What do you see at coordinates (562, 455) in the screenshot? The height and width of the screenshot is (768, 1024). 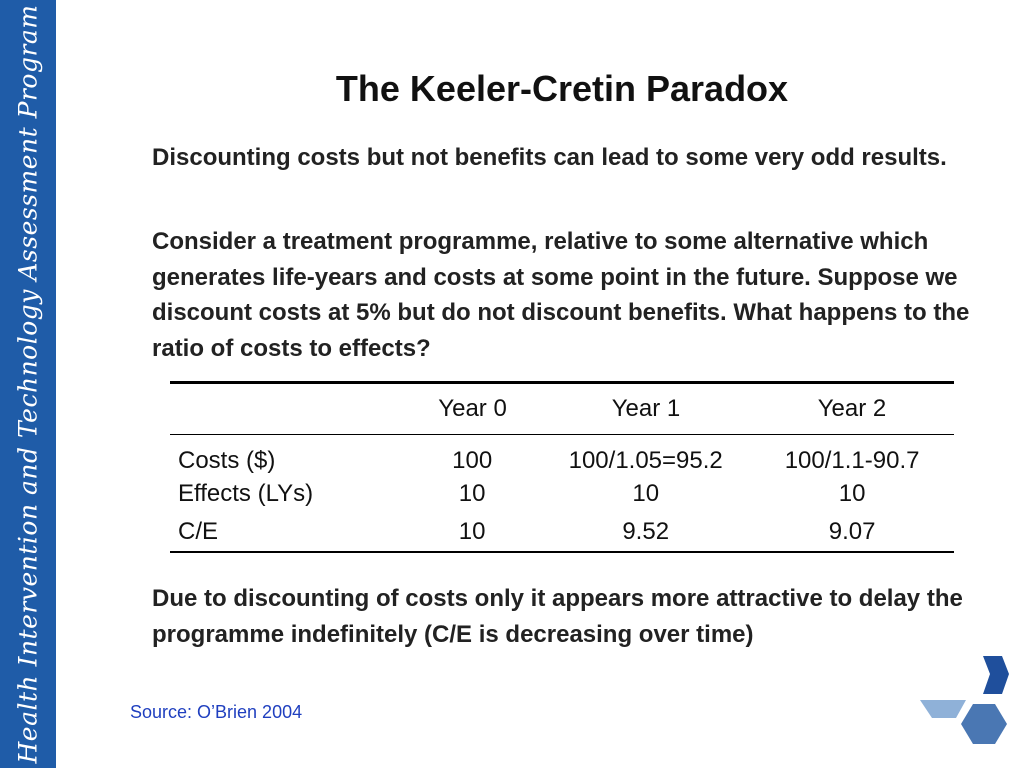 I see `table-row: Costs ($) 100 100/1.05=95.2 100/1.1-90.7` at bounding box center [562, 455].